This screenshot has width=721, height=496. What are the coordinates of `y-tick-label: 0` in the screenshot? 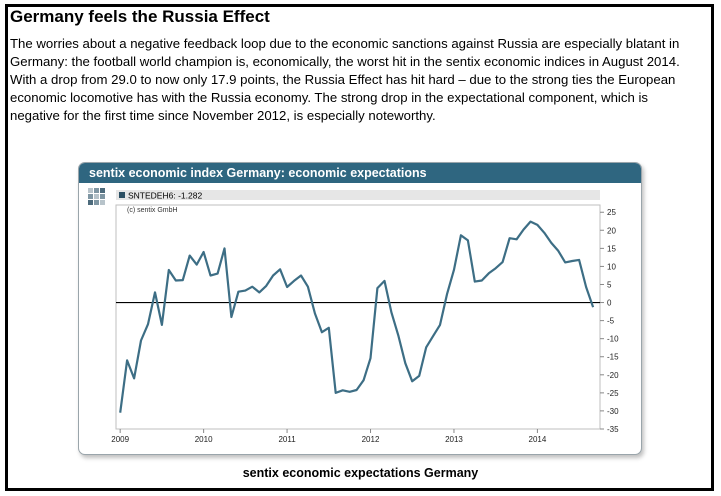 It's located at (609, 303).